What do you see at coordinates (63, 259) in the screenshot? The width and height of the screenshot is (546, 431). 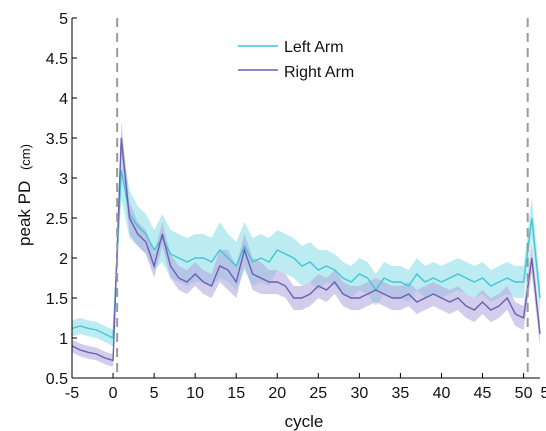 I see `y-tick-label: 2` at bounding box center [63, 259].